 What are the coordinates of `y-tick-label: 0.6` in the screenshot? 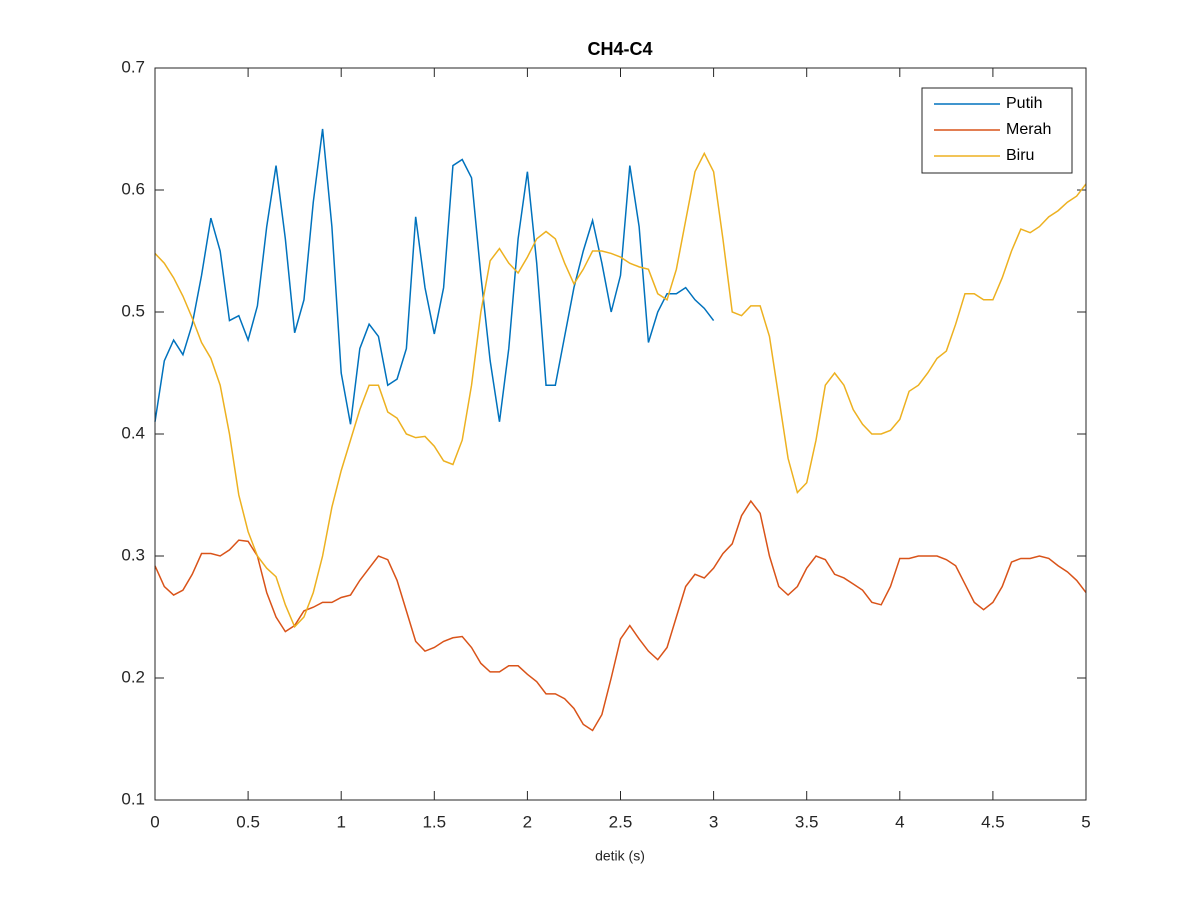 It's located at (133, 188).